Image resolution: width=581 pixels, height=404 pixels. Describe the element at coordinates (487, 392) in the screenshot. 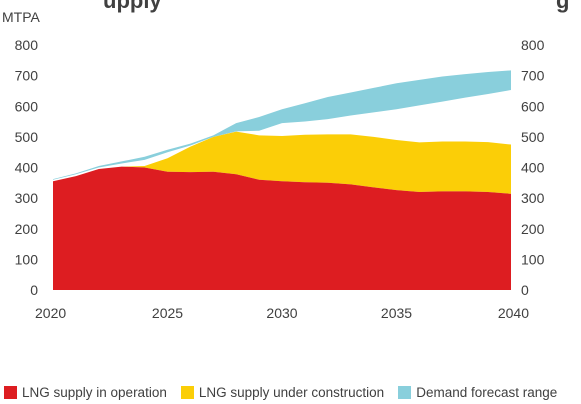

I see `legend-label-demand: Demand forecast range` at that location.